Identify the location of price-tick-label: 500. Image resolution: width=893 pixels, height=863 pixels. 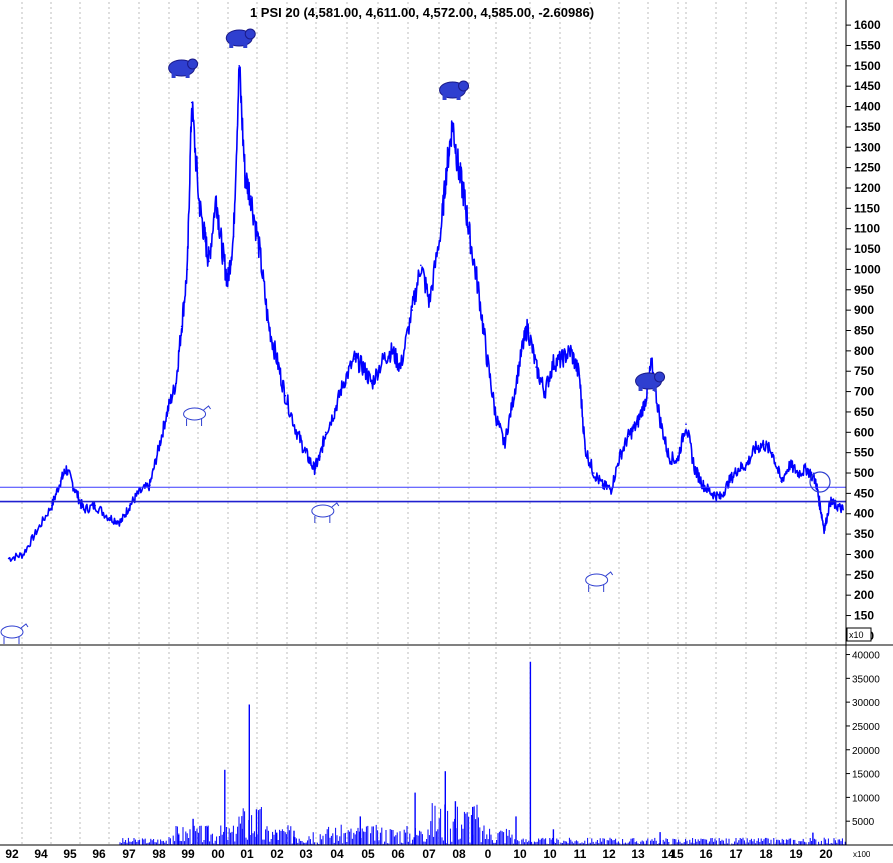
(864, 473).